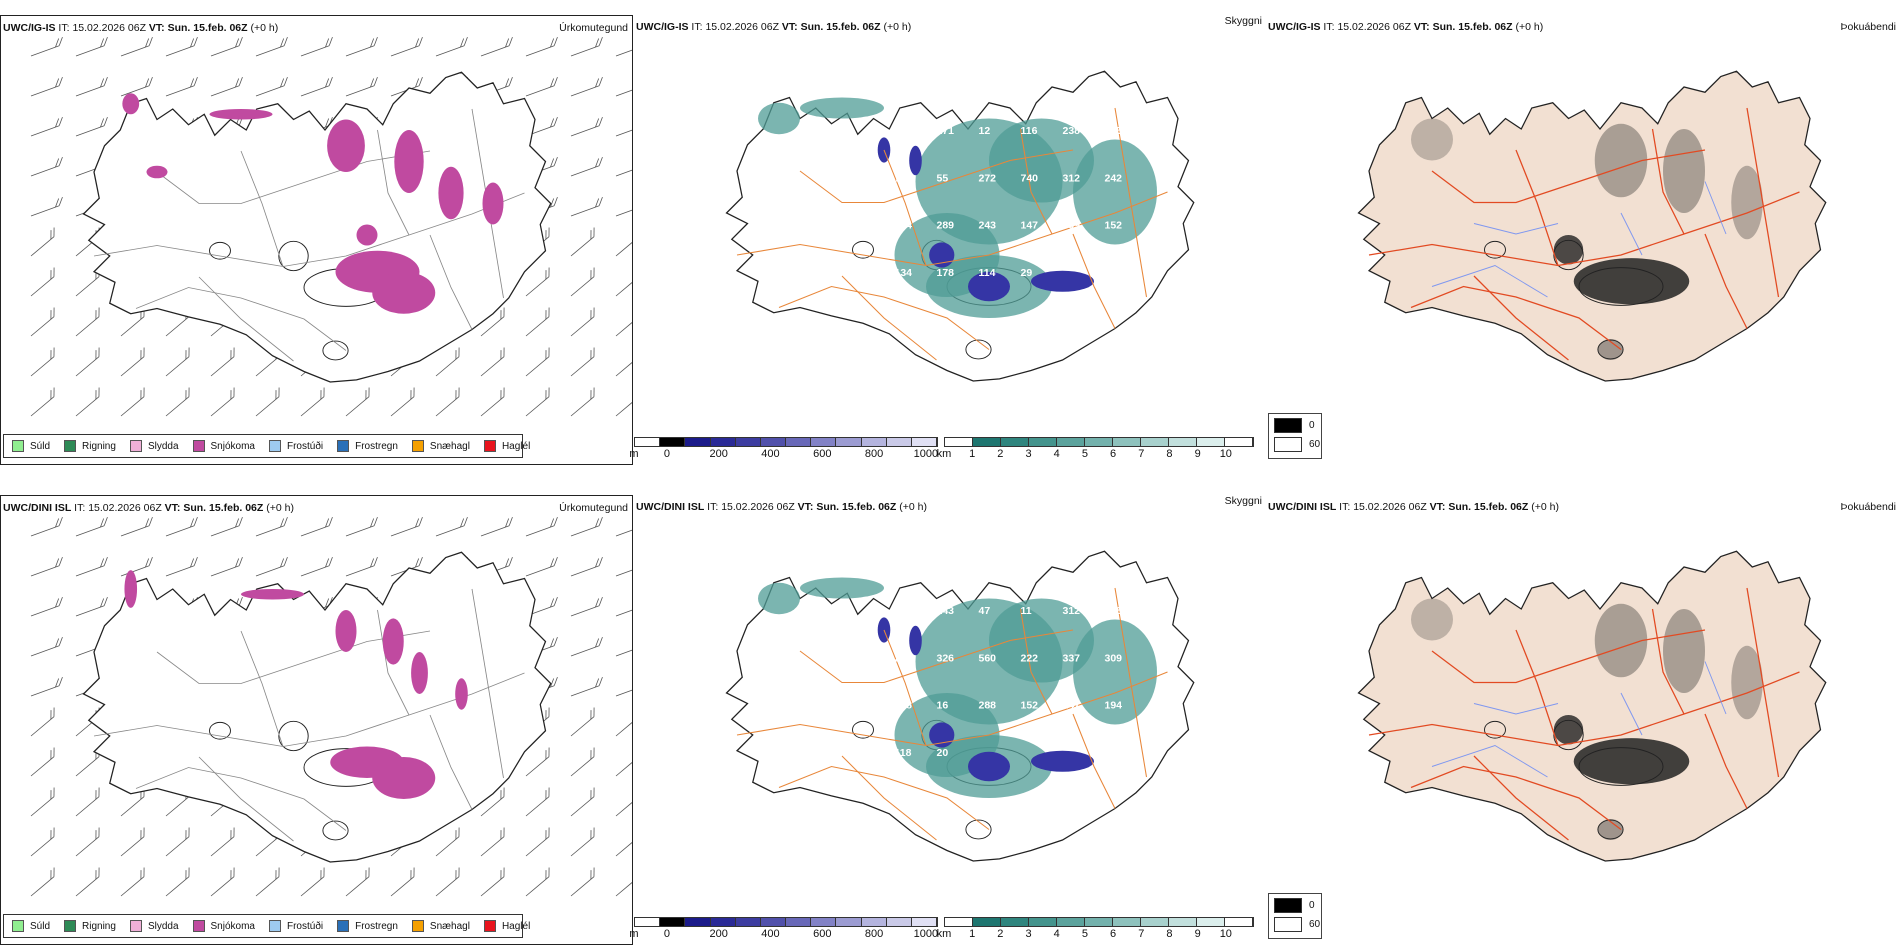 This screenshot has width=1900, height=950. Describe the element at coordinates (634, 934) in the screenshot. I see `colorbar-unit: m` at that location.